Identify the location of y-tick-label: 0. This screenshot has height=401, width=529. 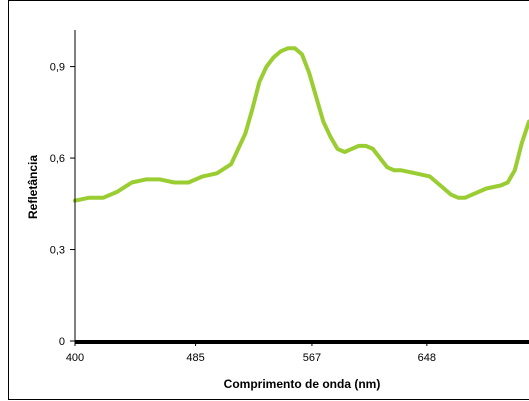
(62, 342).